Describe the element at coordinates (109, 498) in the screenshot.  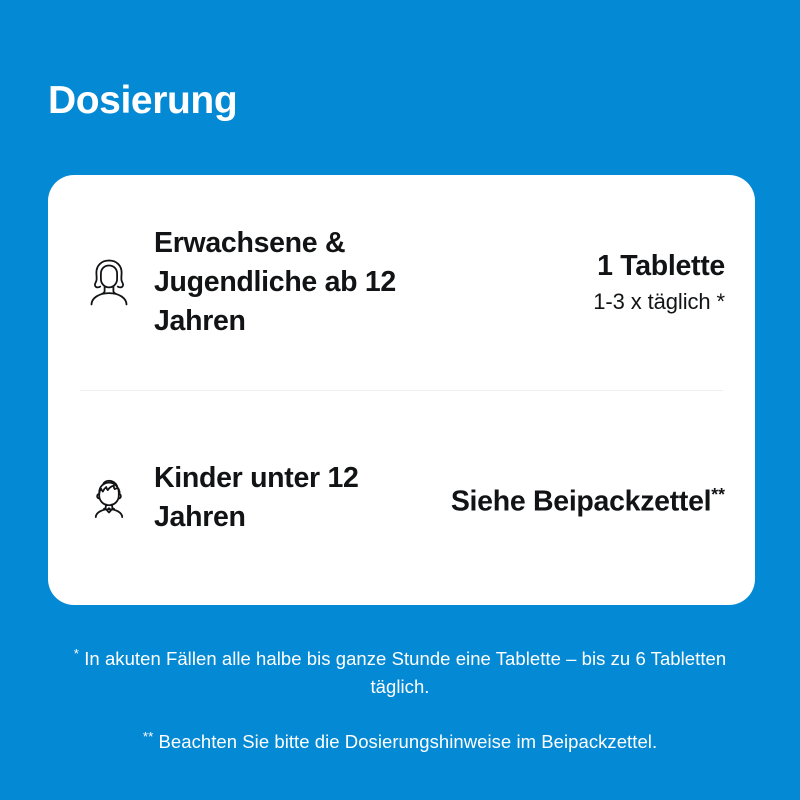
I see `child-boy-icon` at that location.